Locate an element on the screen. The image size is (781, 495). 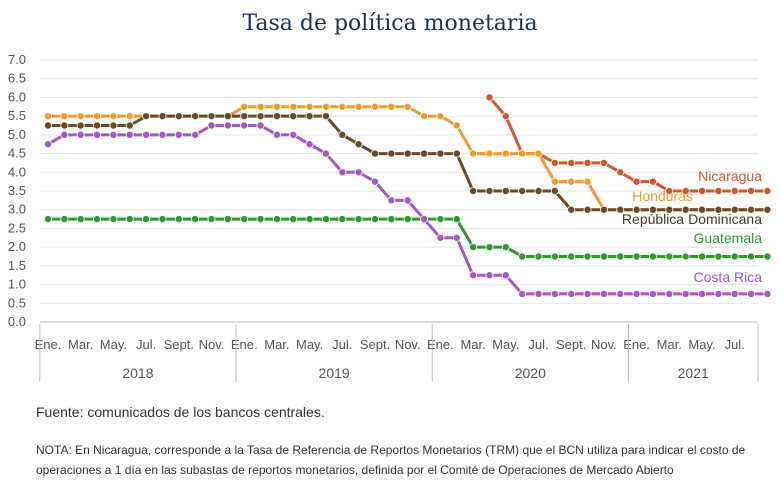
y-tick-label: 1.0 is located at coordinates (17, 284).